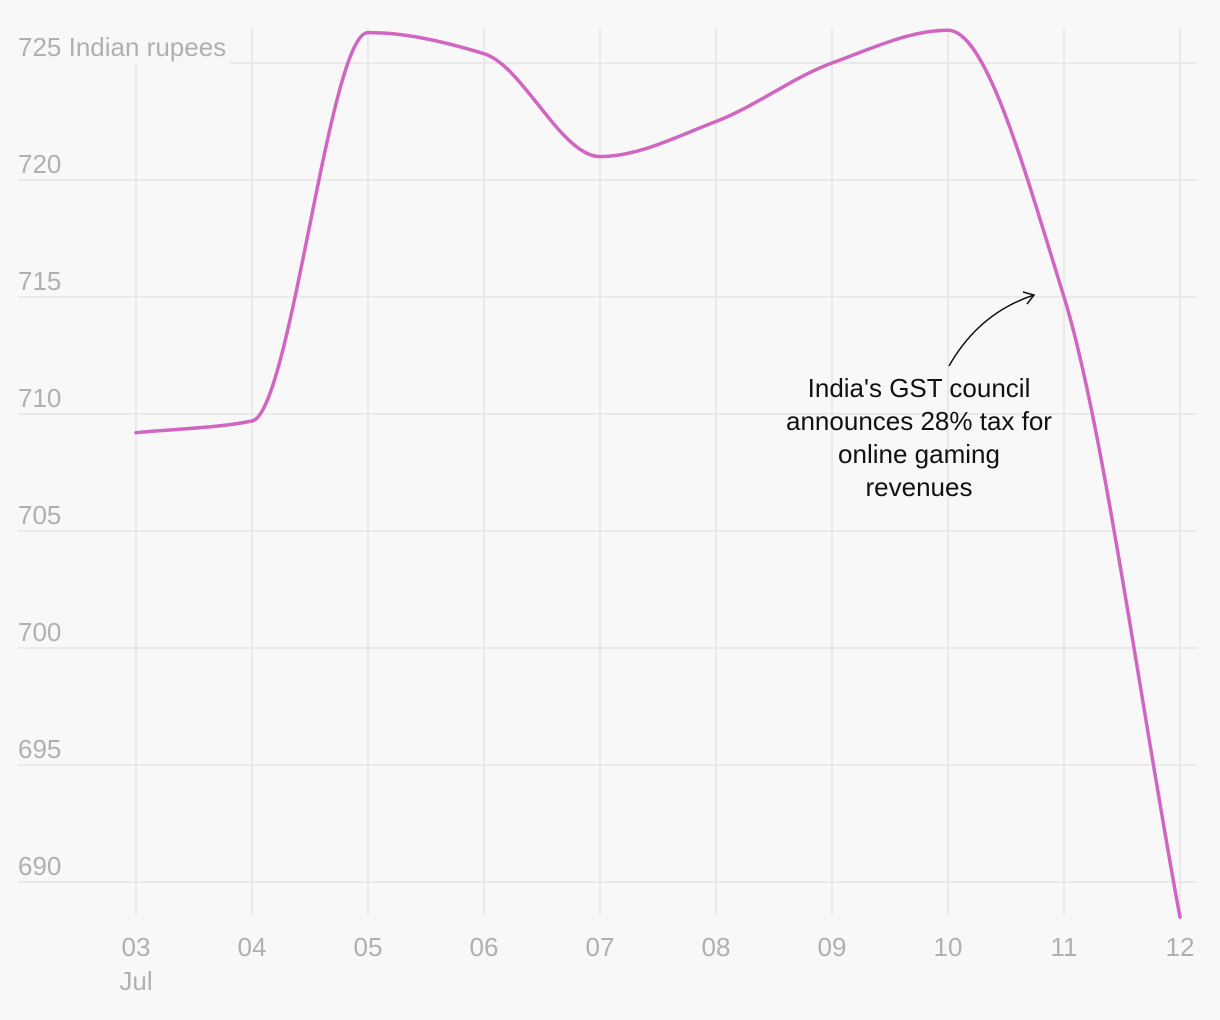 This screenshot has width=1220, height=1020. I want to click on x-tick-label: 08, so click(716, 947).